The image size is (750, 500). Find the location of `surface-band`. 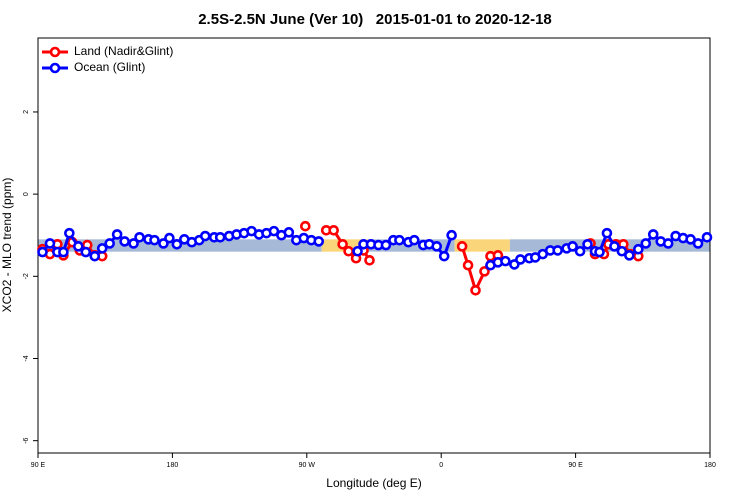

surface-band is located at coordinates (482, 245).